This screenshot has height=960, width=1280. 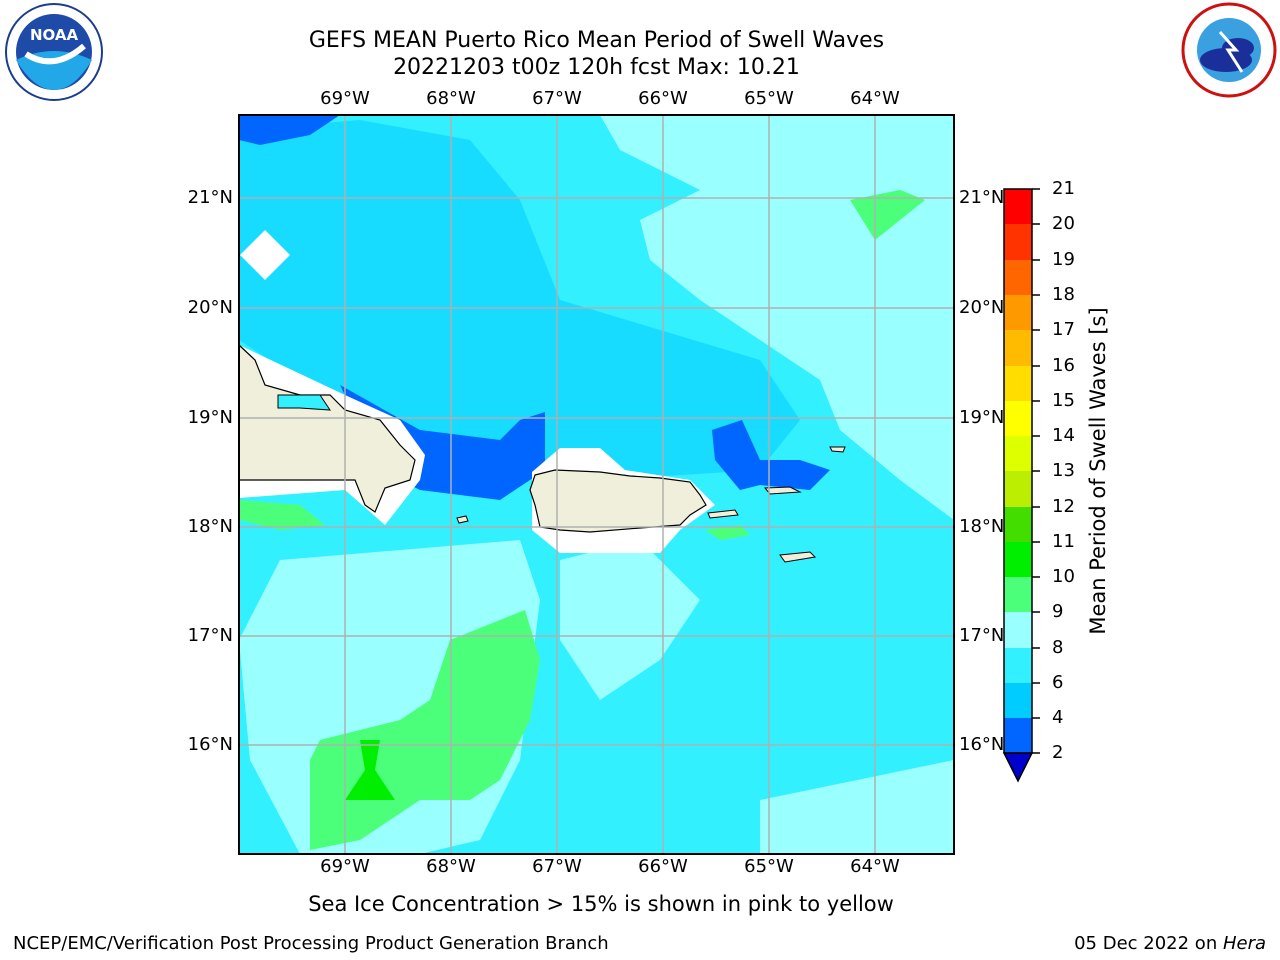 I want to click on lat-label-left-17n: 17°N, so click(x=210, y=635).